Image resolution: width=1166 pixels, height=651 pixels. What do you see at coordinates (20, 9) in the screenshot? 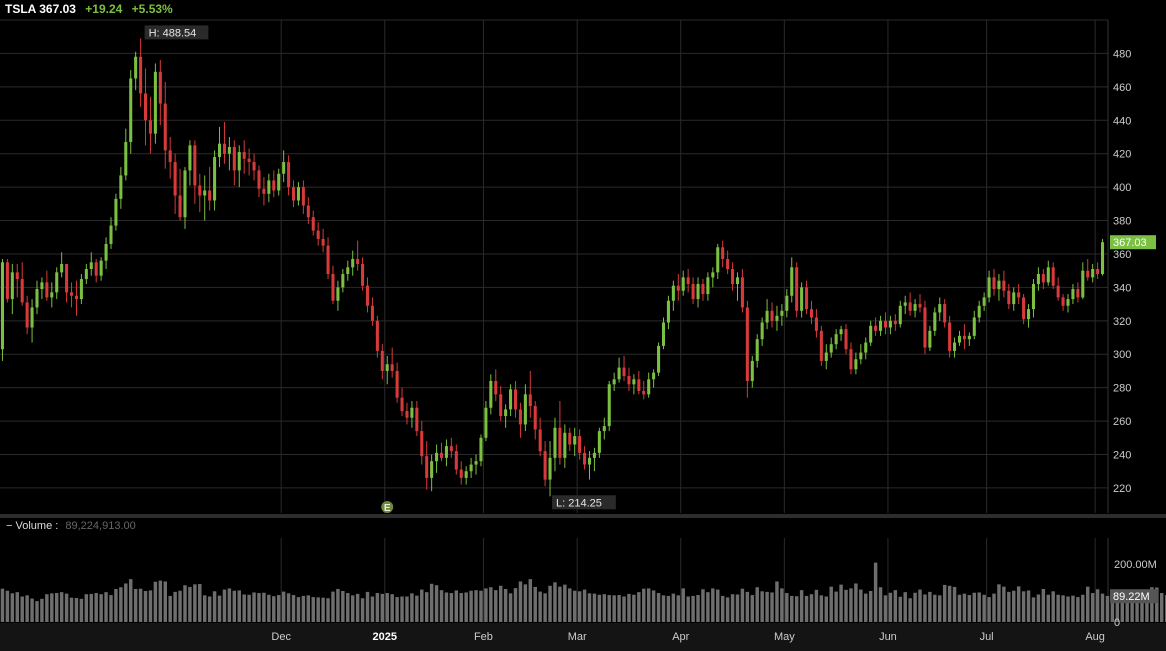
I see `ticker-symbol: TSLA` at bounding box center [20, 9].